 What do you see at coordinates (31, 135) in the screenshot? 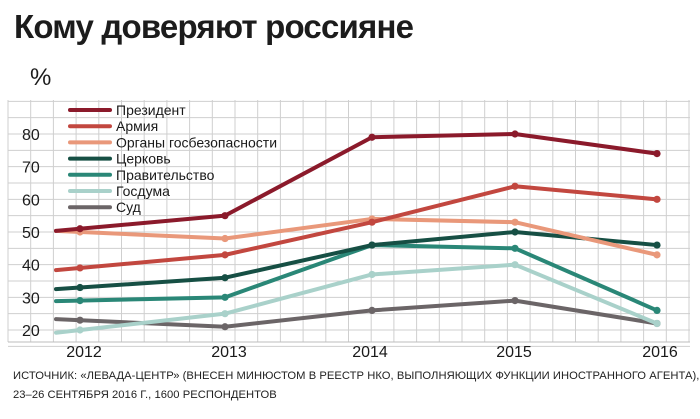
I see `y-tick-label: 80` at bounding box center [31, 135].